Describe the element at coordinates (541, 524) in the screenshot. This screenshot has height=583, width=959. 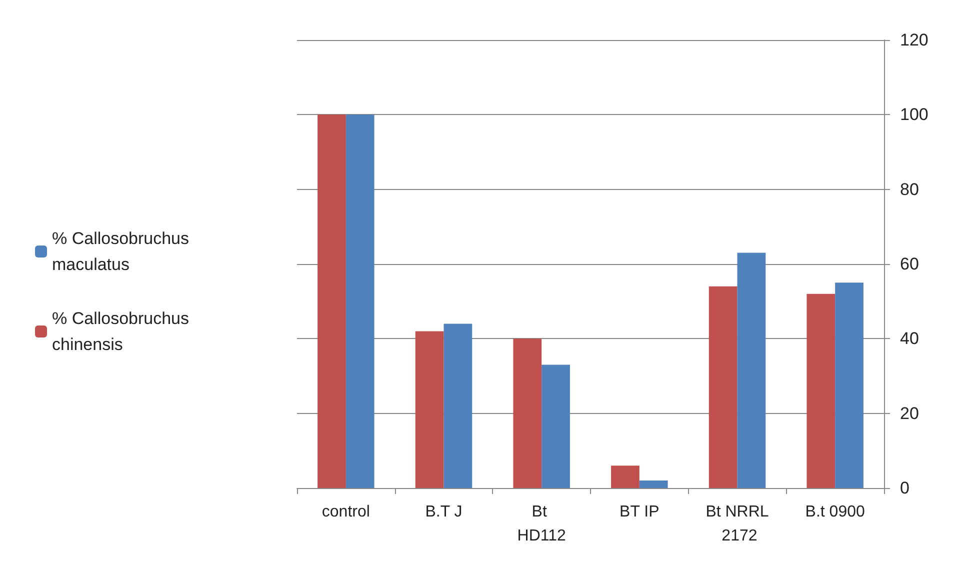
I see `x-tick-label: Bt HD112` at that location.